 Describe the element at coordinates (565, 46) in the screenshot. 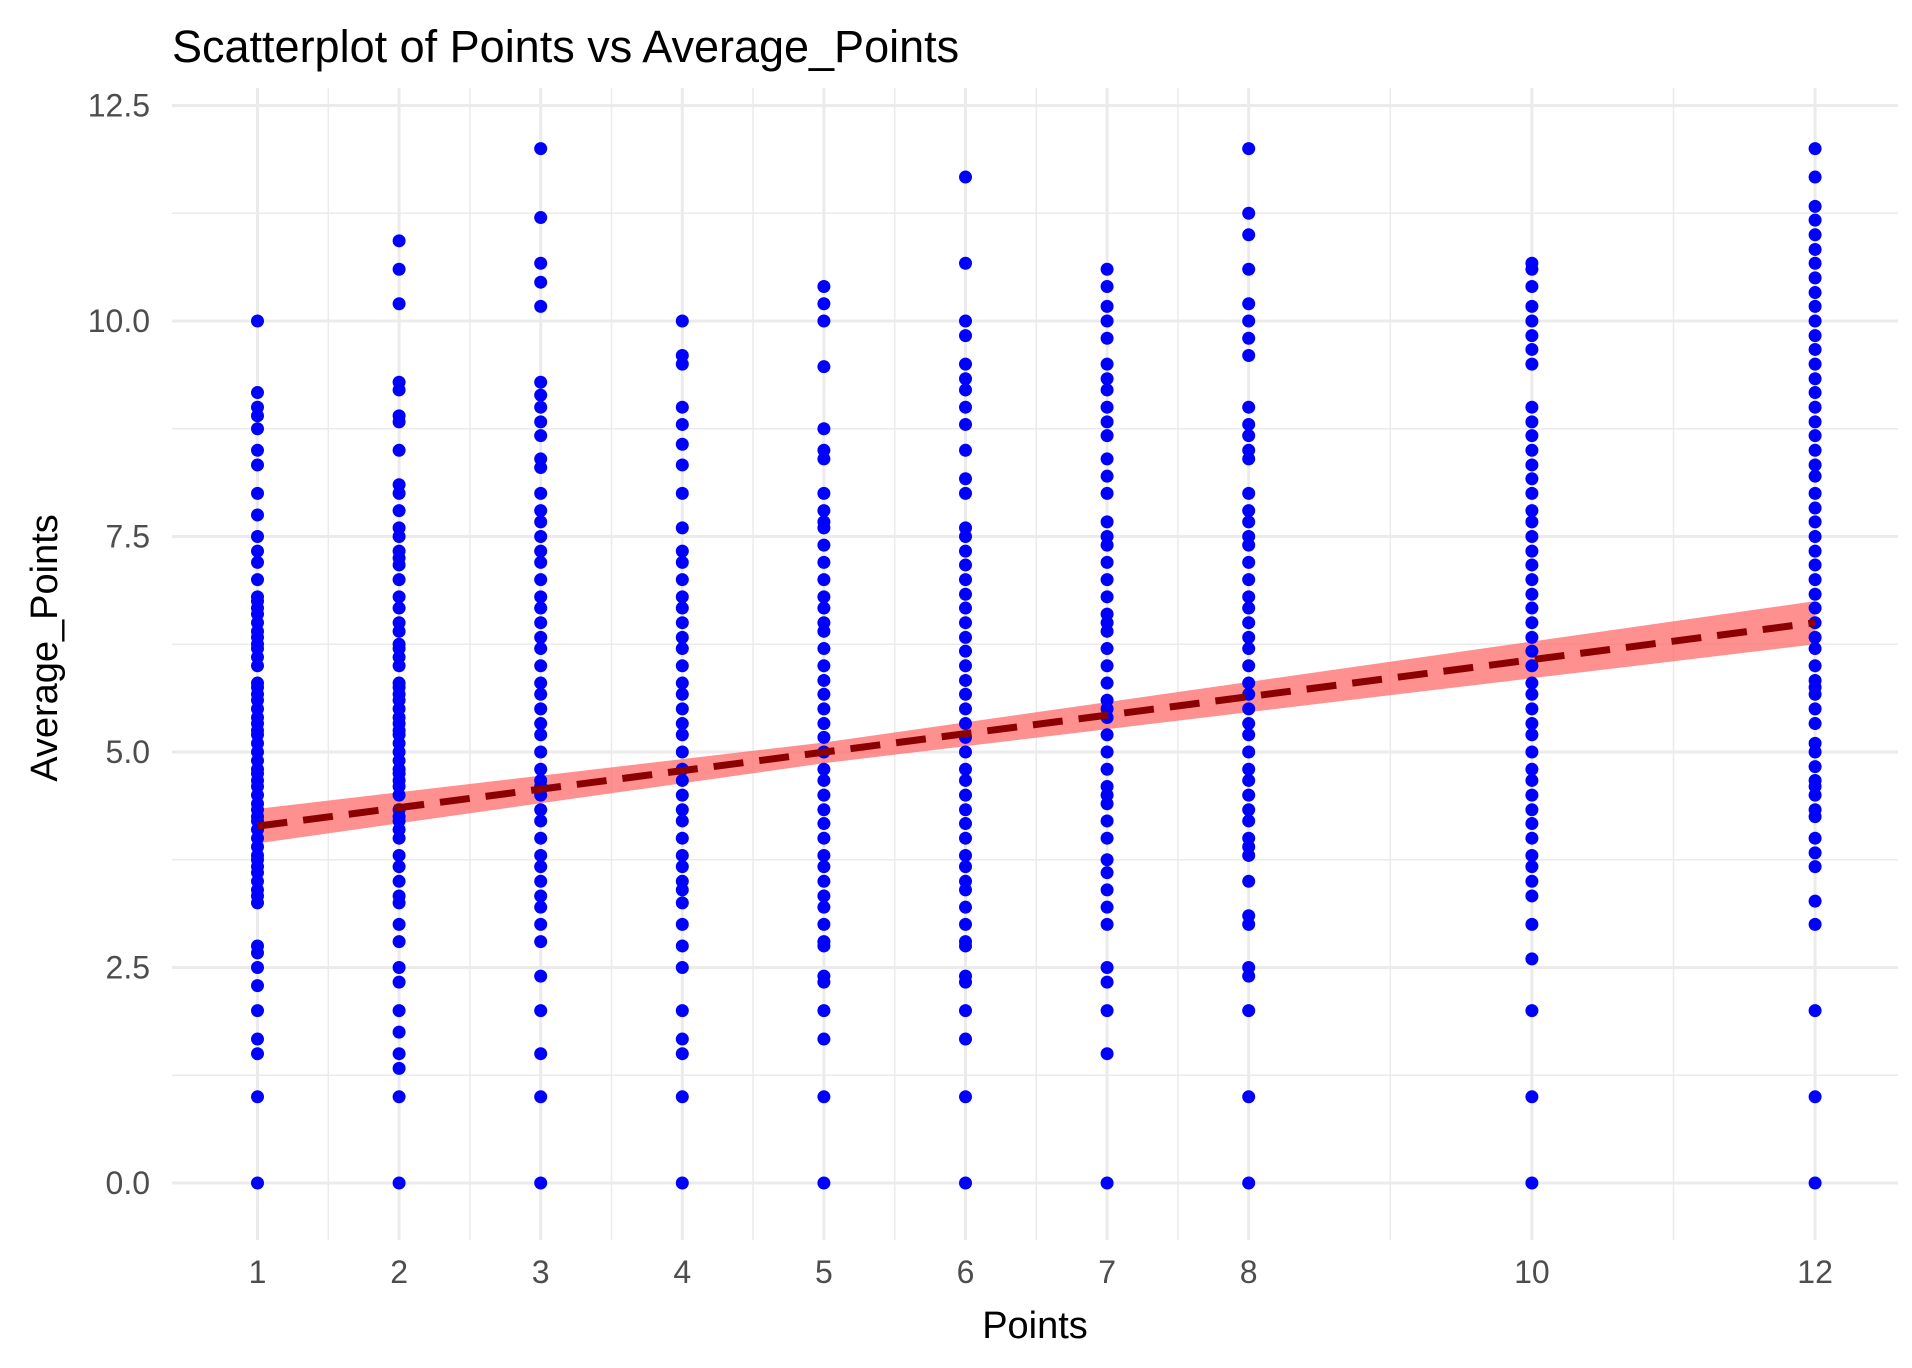

I see `chart-title: Scatterplot of Points vs Average_Points` at that location.